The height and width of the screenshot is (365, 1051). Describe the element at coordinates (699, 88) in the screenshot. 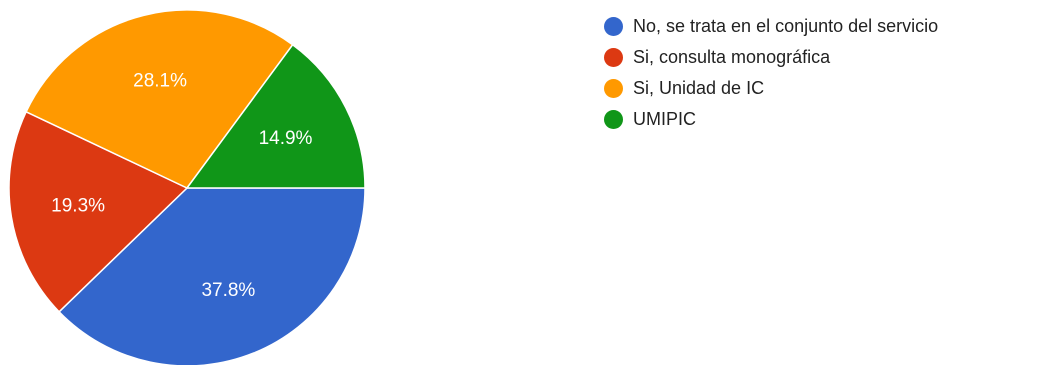

I see `legend-label-2: Si, Unidad de IC` at that location.